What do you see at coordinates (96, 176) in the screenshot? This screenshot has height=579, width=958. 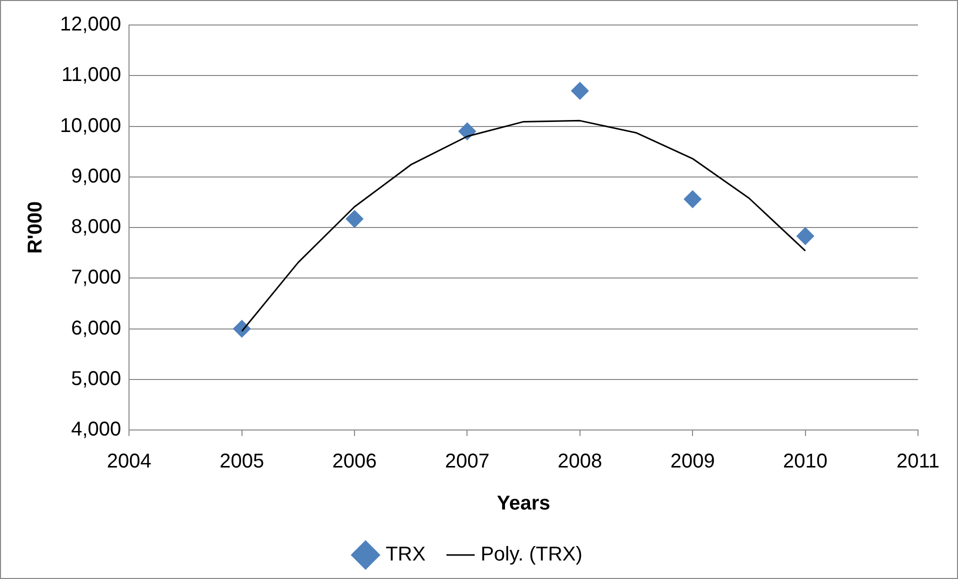 I see `y-tick-label: 9,000` at bounding box center [96, 176].